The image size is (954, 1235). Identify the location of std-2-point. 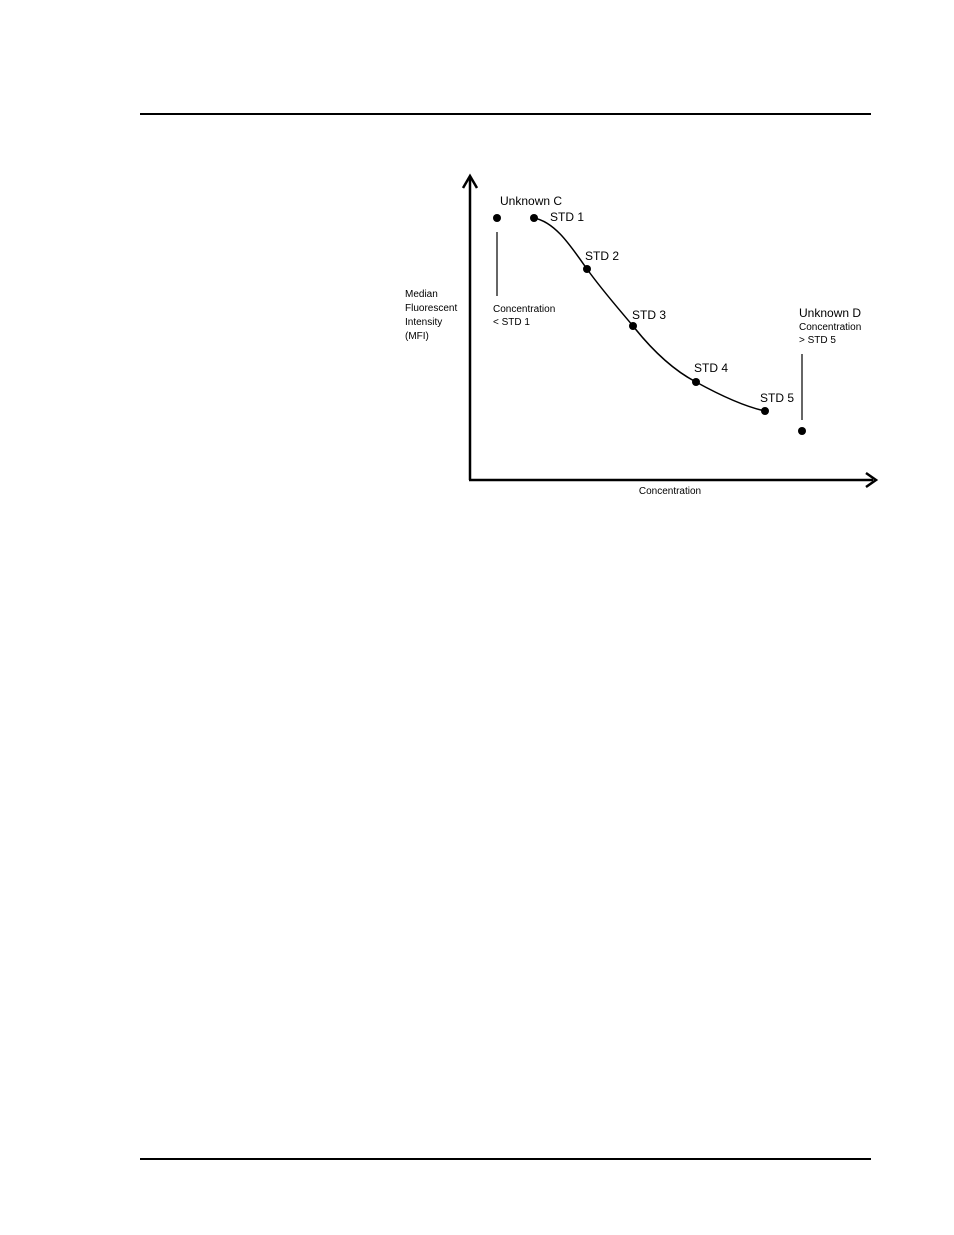
(587, 269).